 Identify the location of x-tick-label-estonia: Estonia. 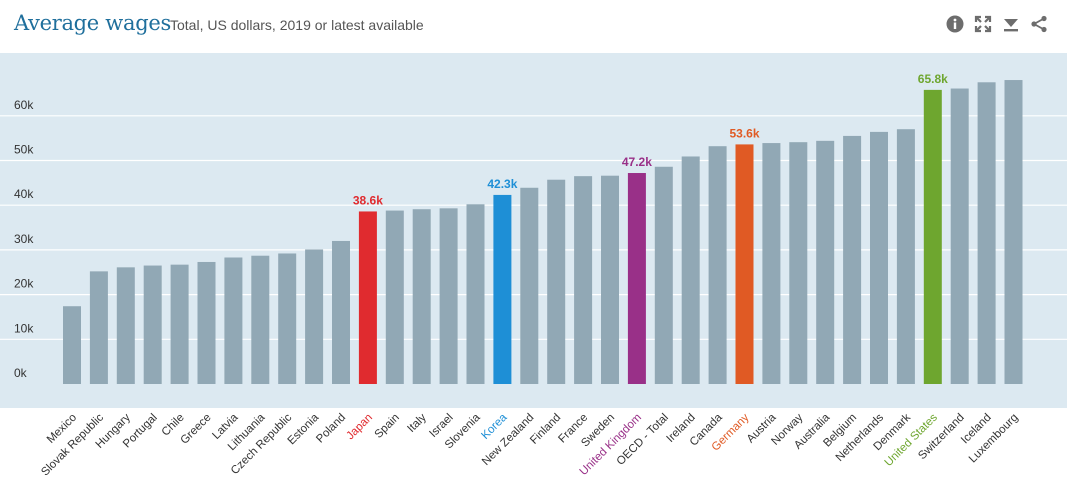
(304, 429).